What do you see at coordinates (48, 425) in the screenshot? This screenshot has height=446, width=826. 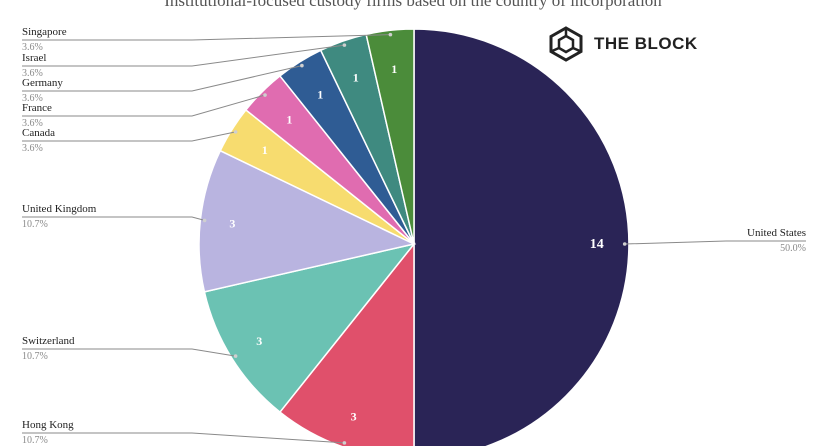 I see `legend-name-hong-kong: Hong Kong` at bounding box center [48, 425].